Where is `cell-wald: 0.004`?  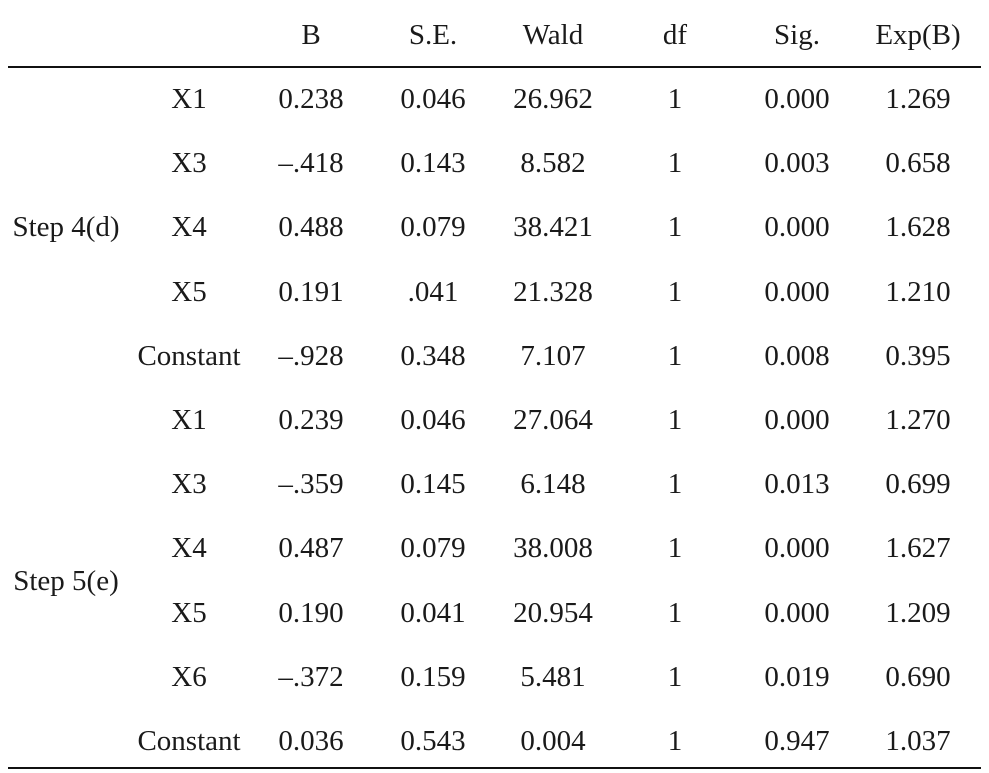 cell-wald: 0.004 is located at coordinates (553, 741).